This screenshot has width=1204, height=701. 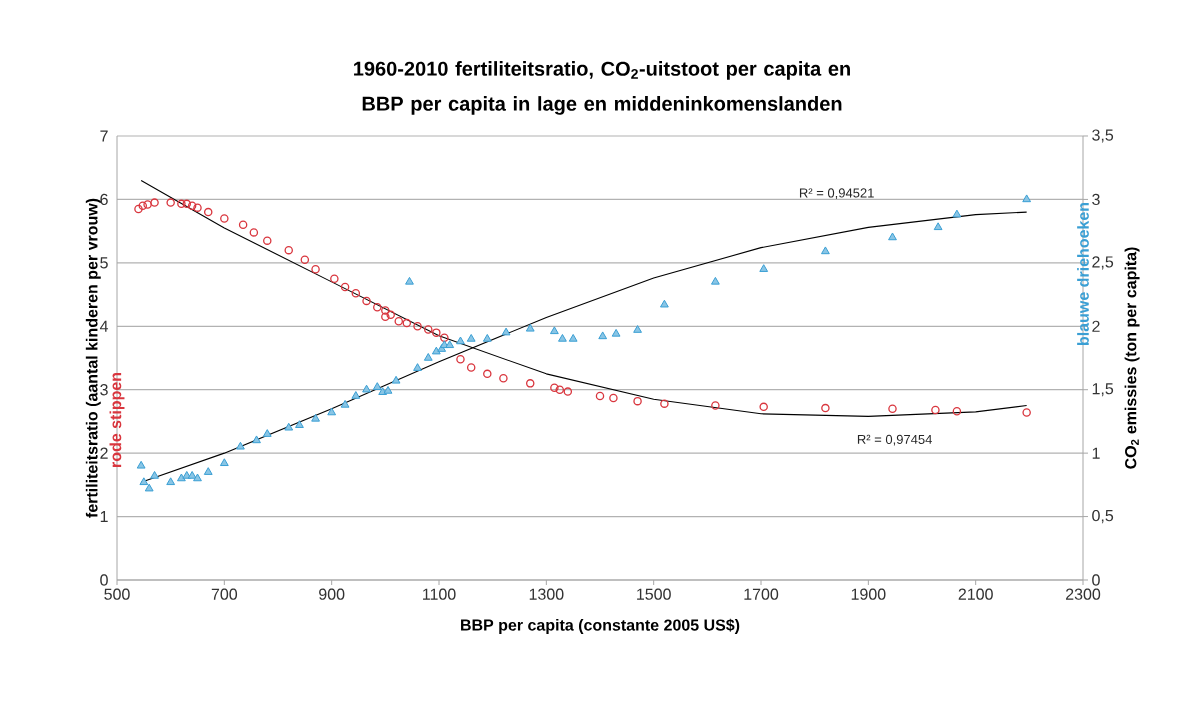 I want to click on x-tick-label: 700, so click(x=224, y=594).